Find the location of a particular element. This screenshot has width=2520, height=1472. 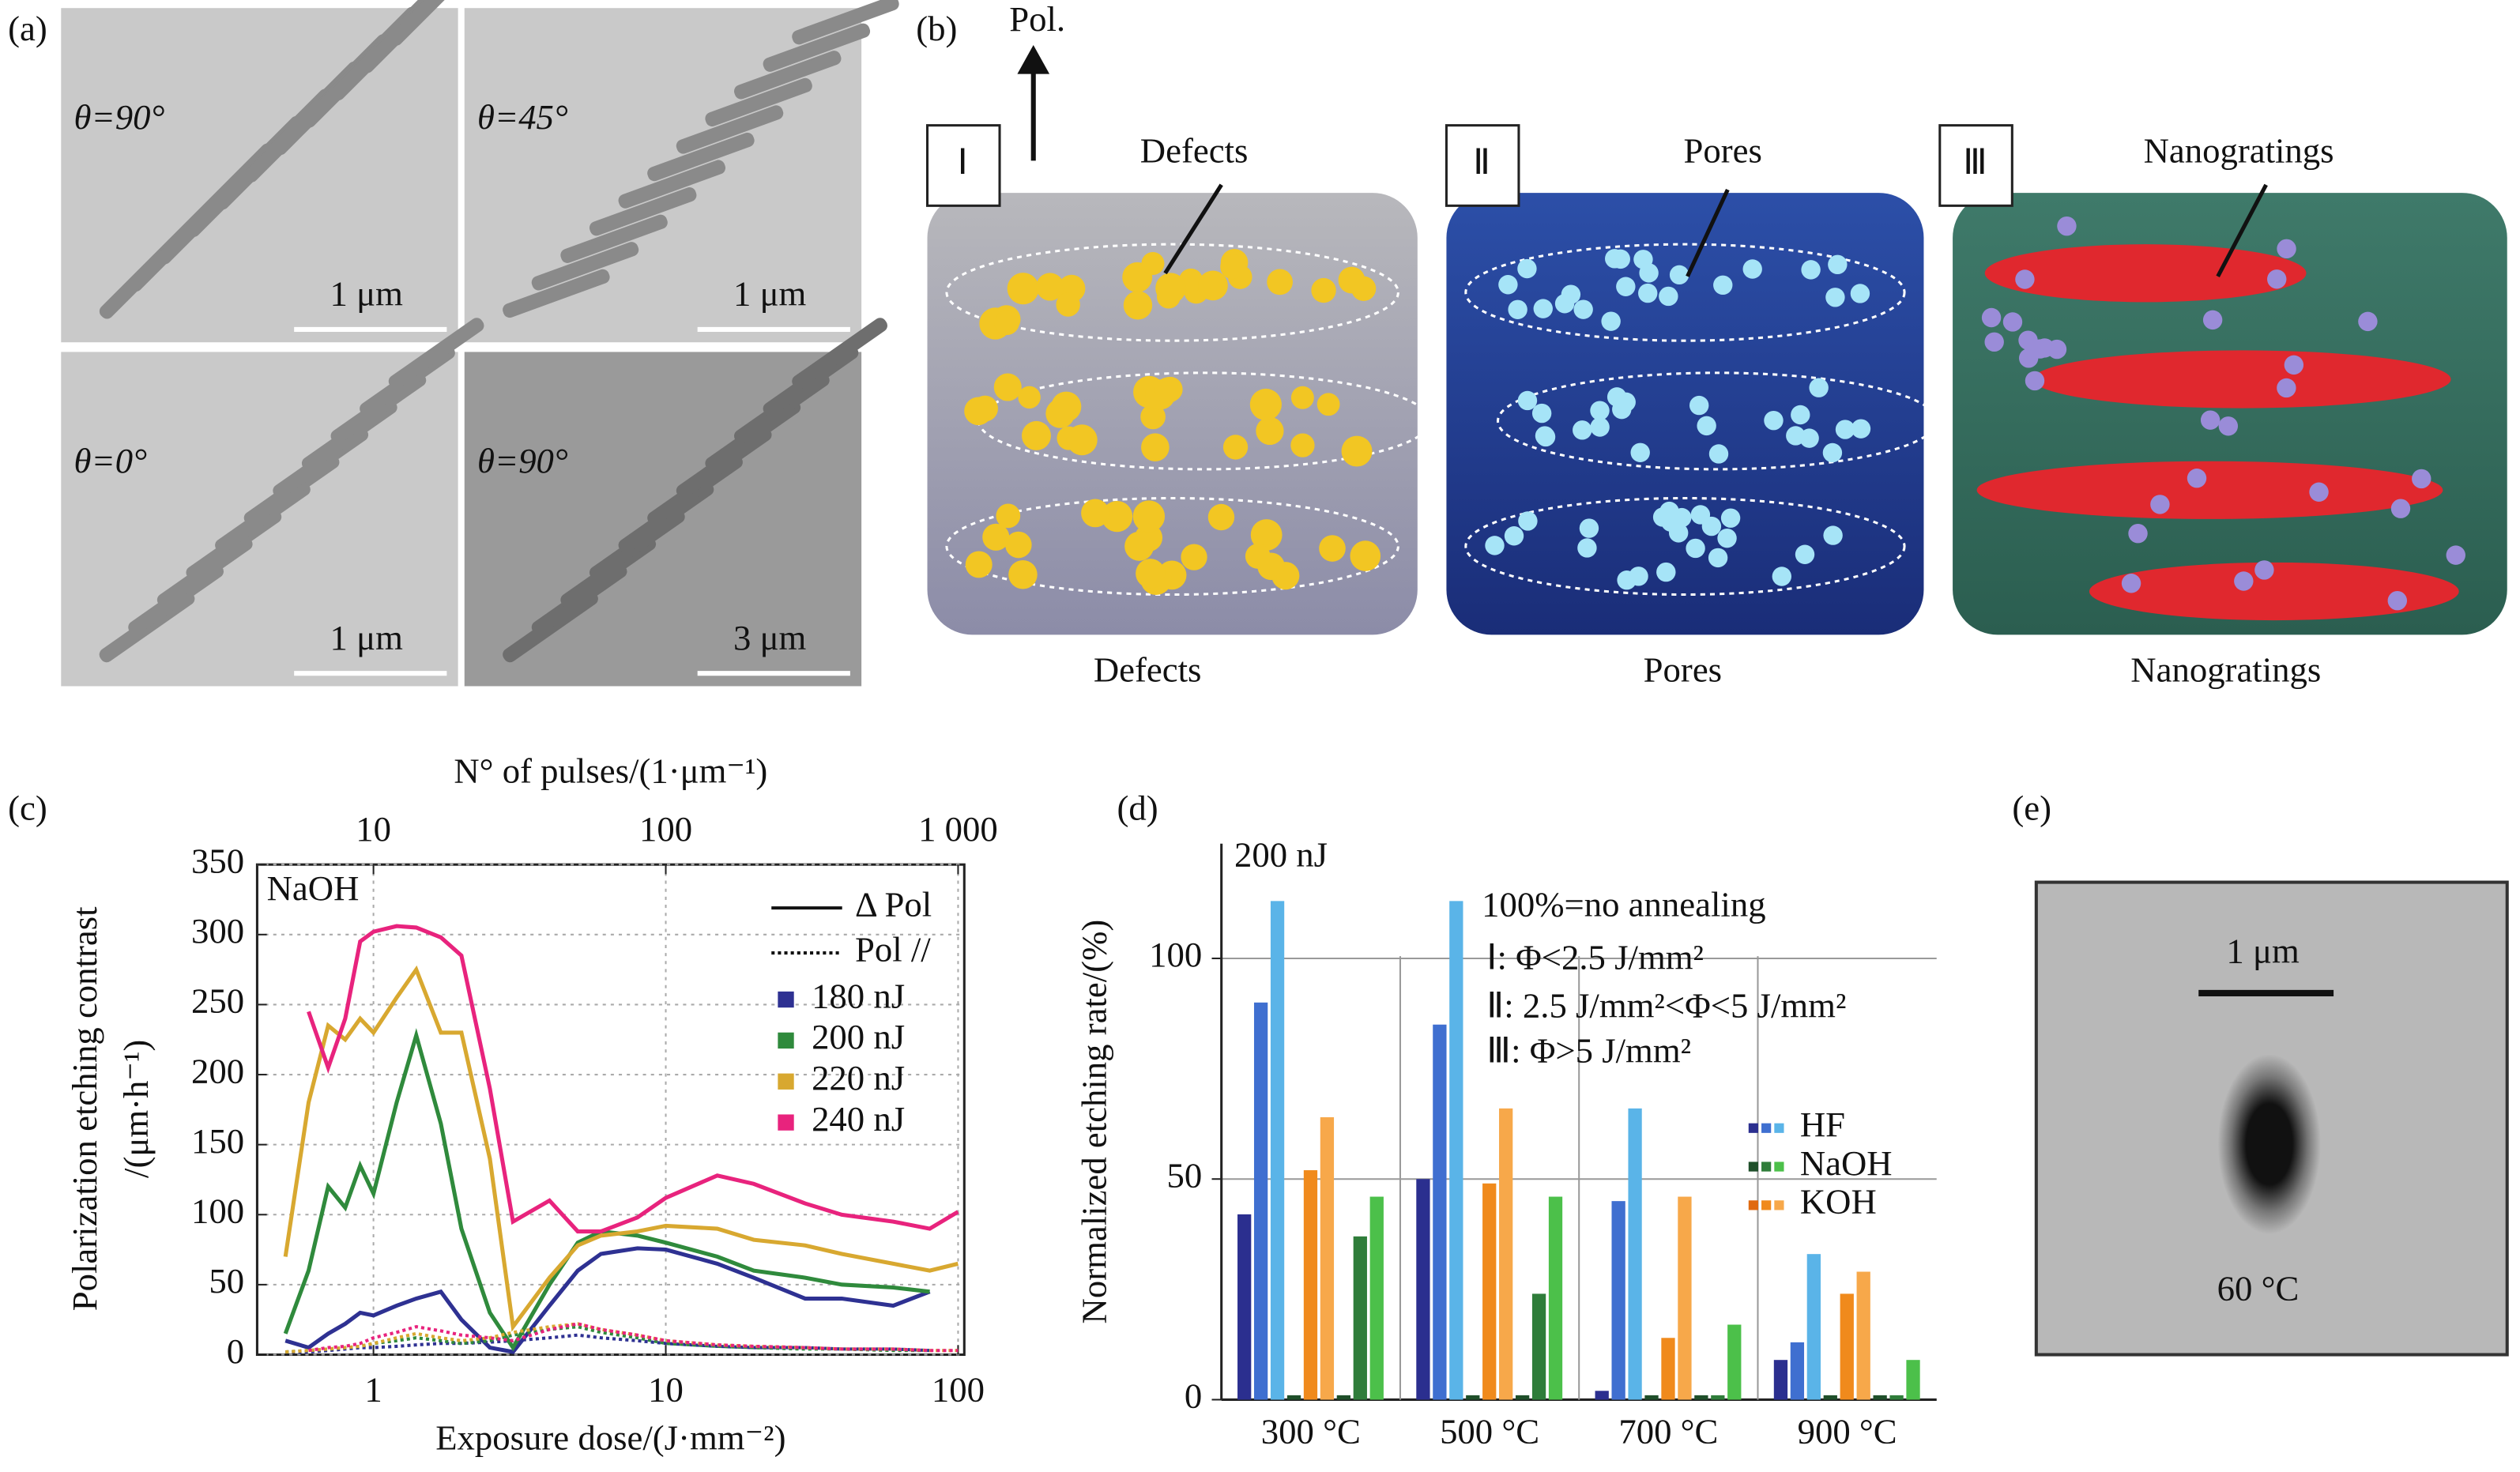

legend-label: 180 nJ is located at coordinates (858, 995).